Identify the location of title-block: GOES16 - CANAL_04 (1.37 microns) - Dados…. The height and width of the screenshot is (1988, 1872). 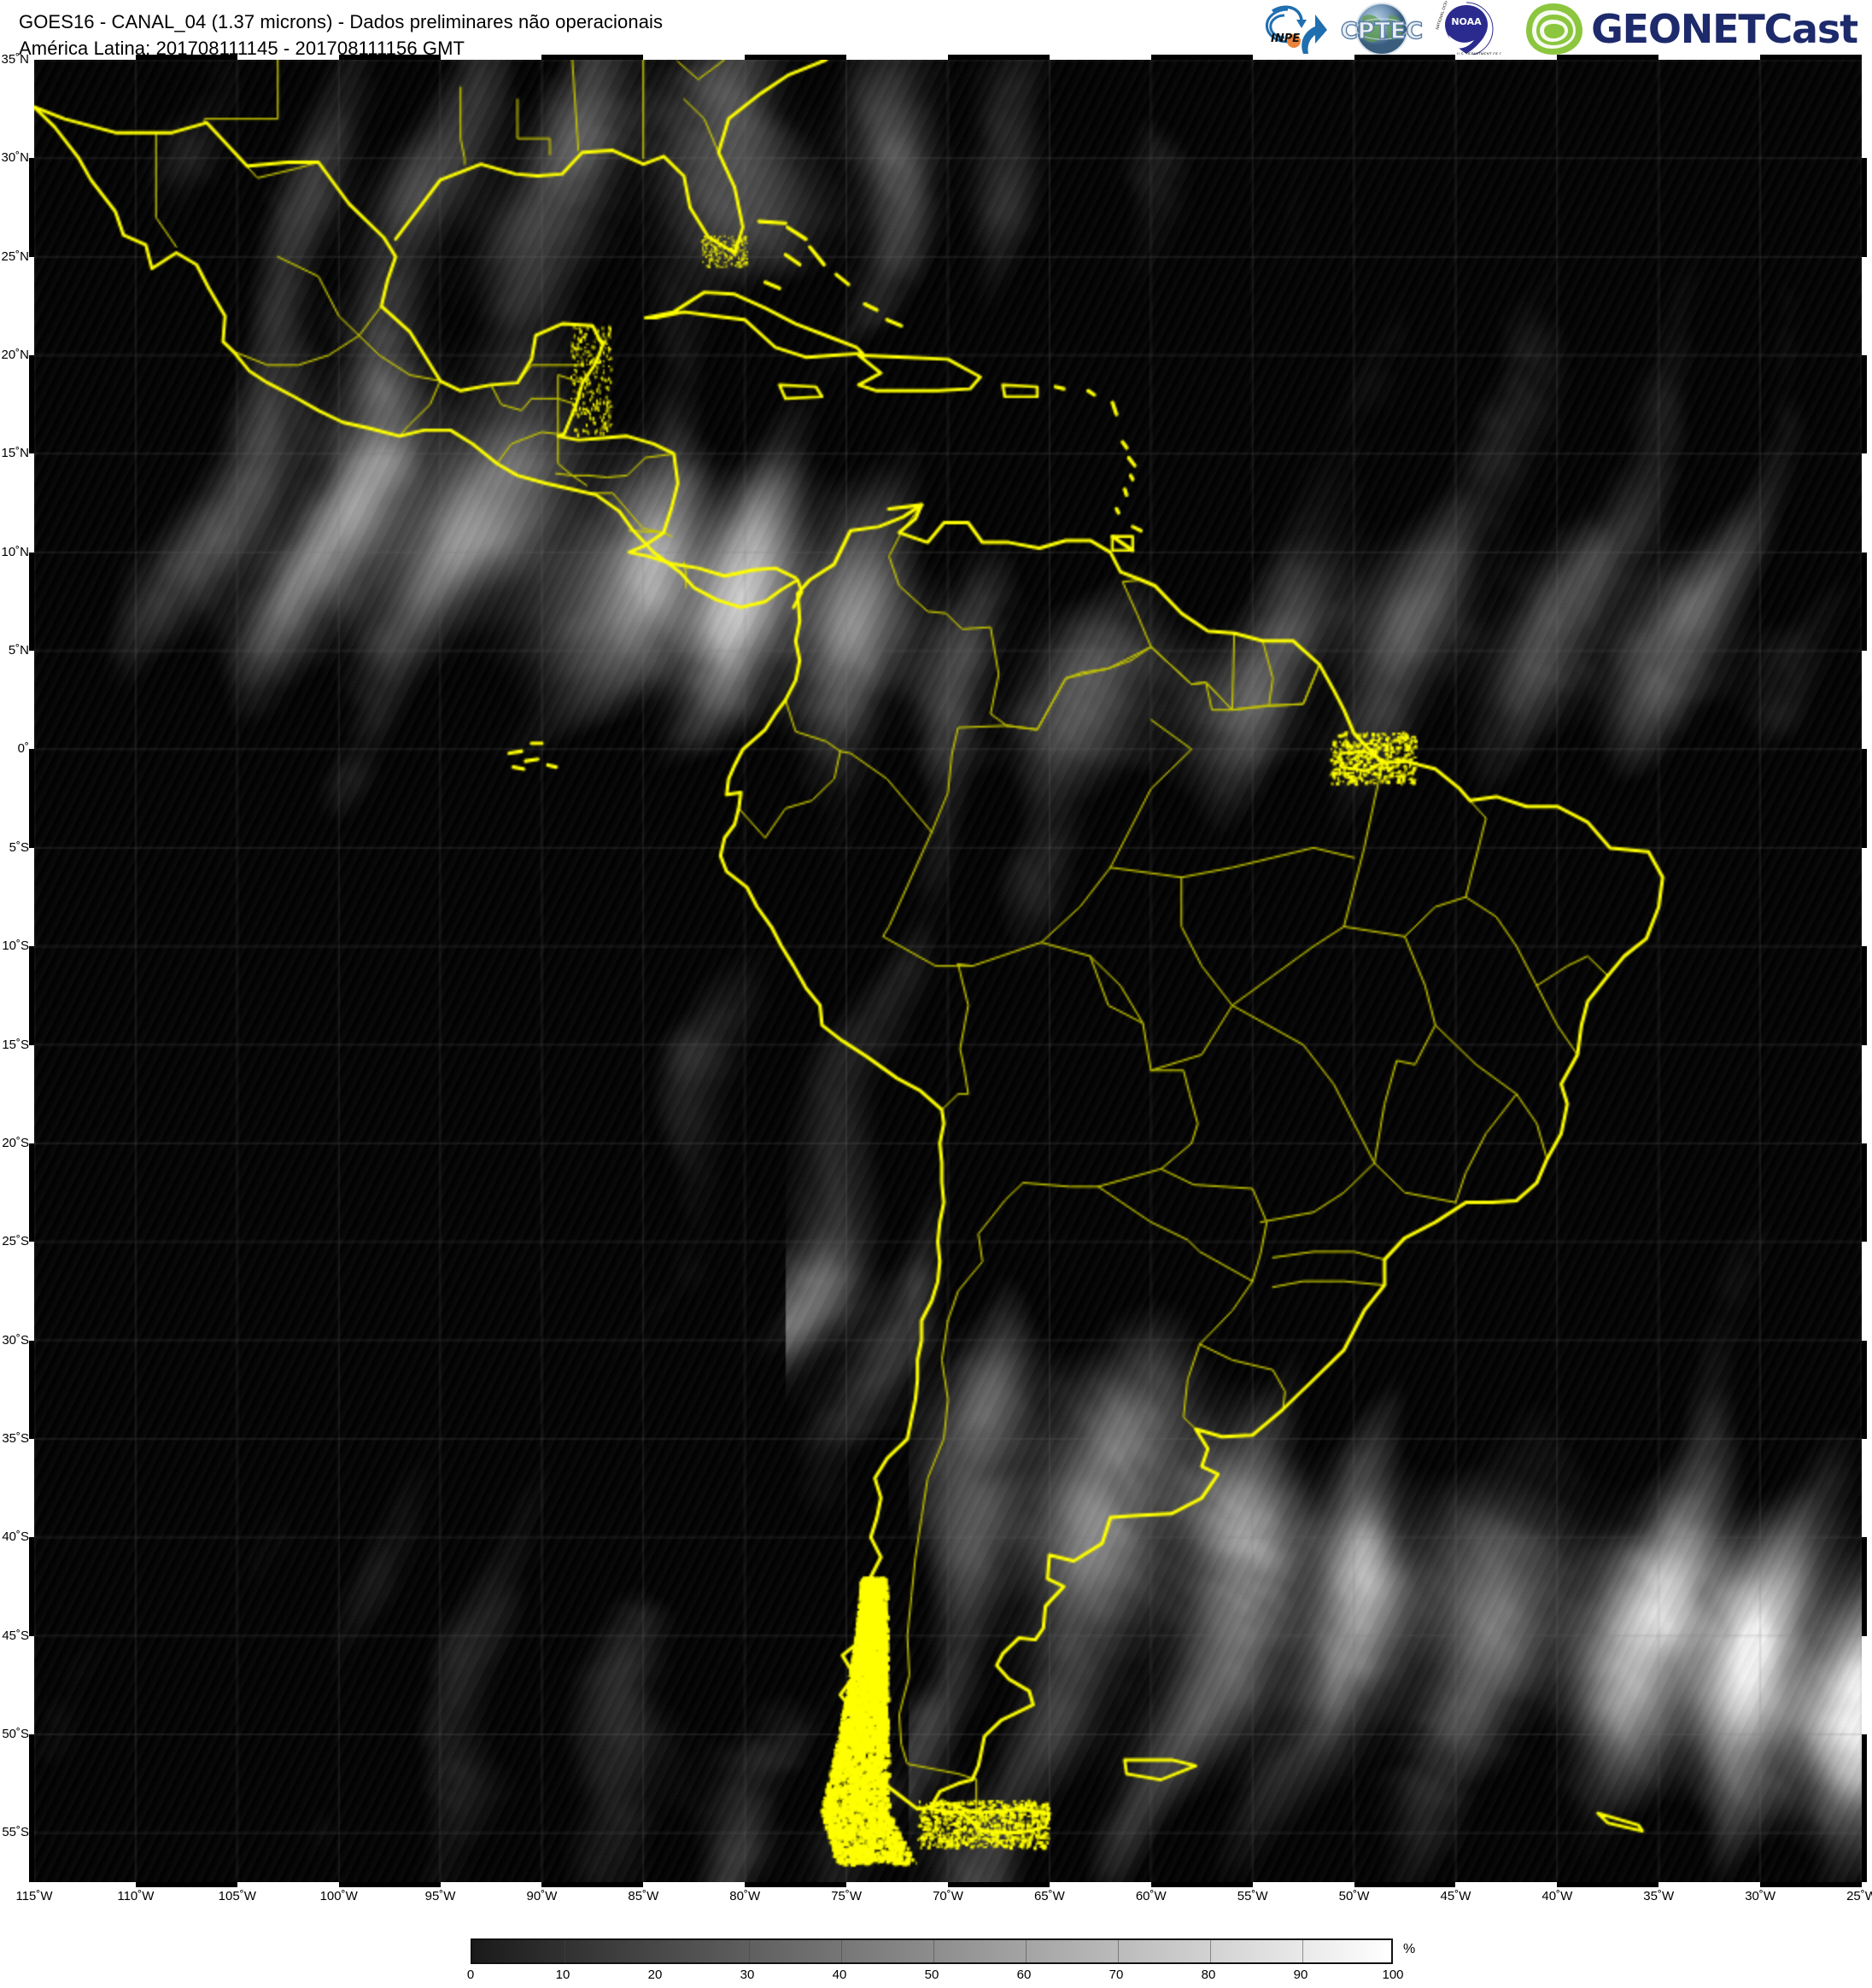
(341, 35).